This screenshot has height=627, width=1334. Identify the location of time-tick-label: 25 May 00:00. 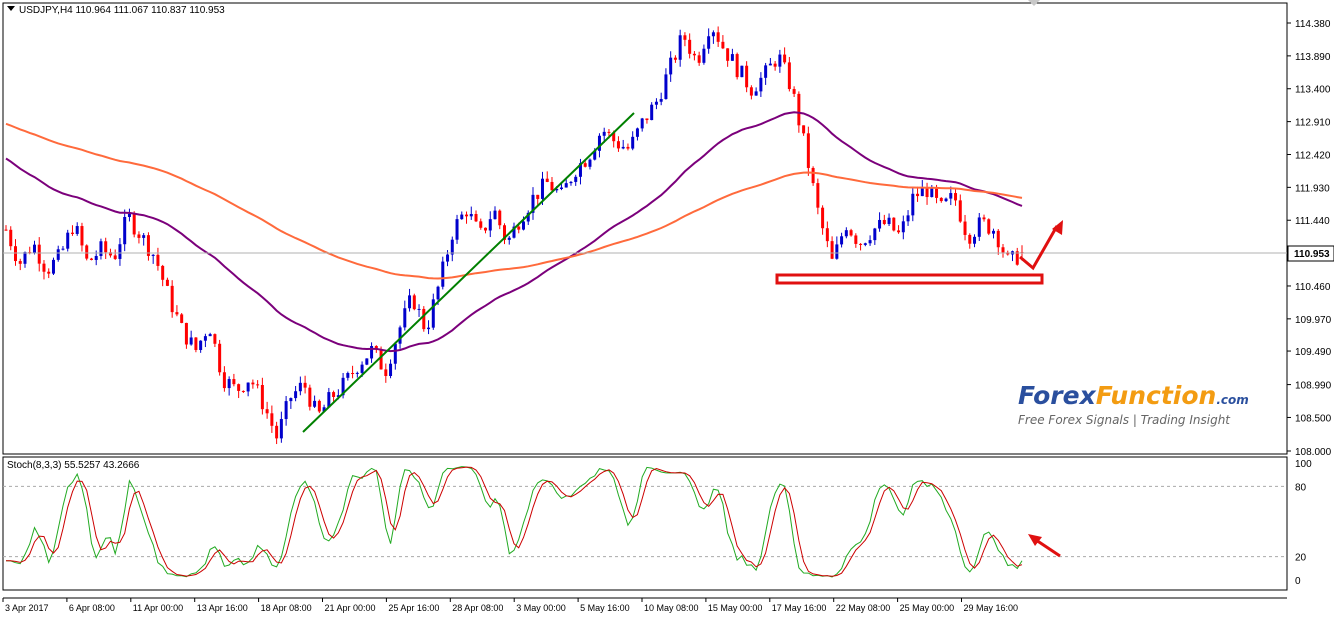
(927, 608).